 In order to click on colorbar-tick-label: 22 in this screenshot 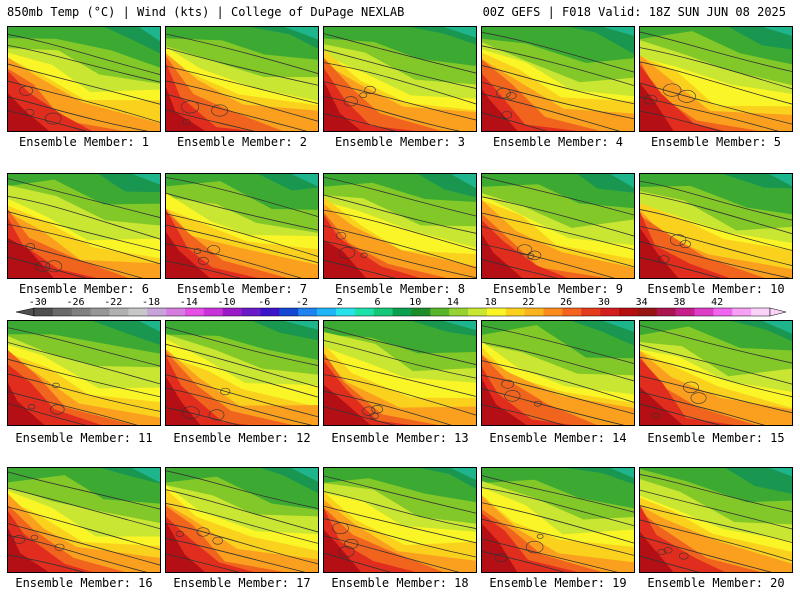, I will do `click(528, 302)`.